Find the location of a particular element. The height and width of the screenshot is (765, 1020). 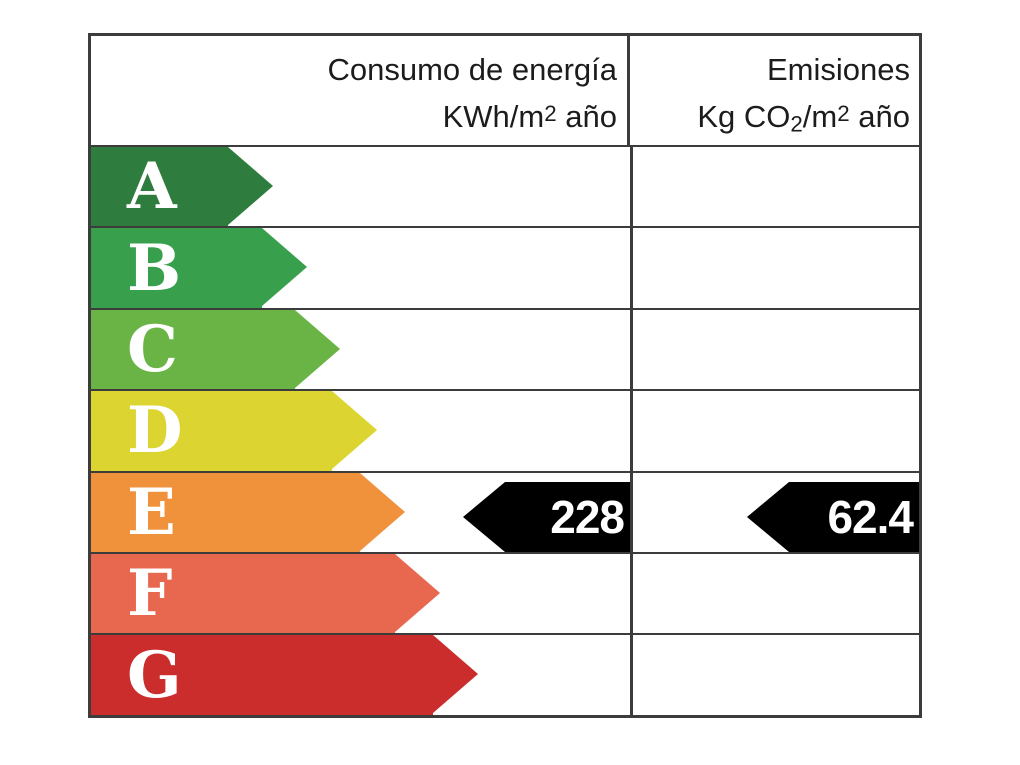

rating-arrow-f: F is located at coordinates (265, 593).